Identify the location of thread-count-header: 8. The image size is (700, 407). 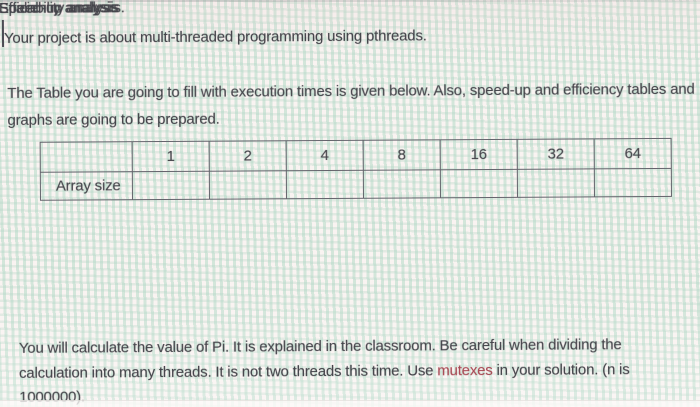
(402, 155).